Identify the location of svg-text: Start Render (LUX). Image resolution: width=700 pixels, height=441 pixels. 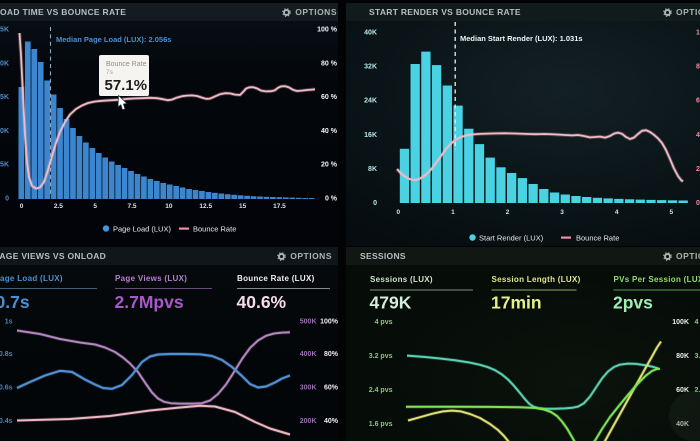
(511, 238).